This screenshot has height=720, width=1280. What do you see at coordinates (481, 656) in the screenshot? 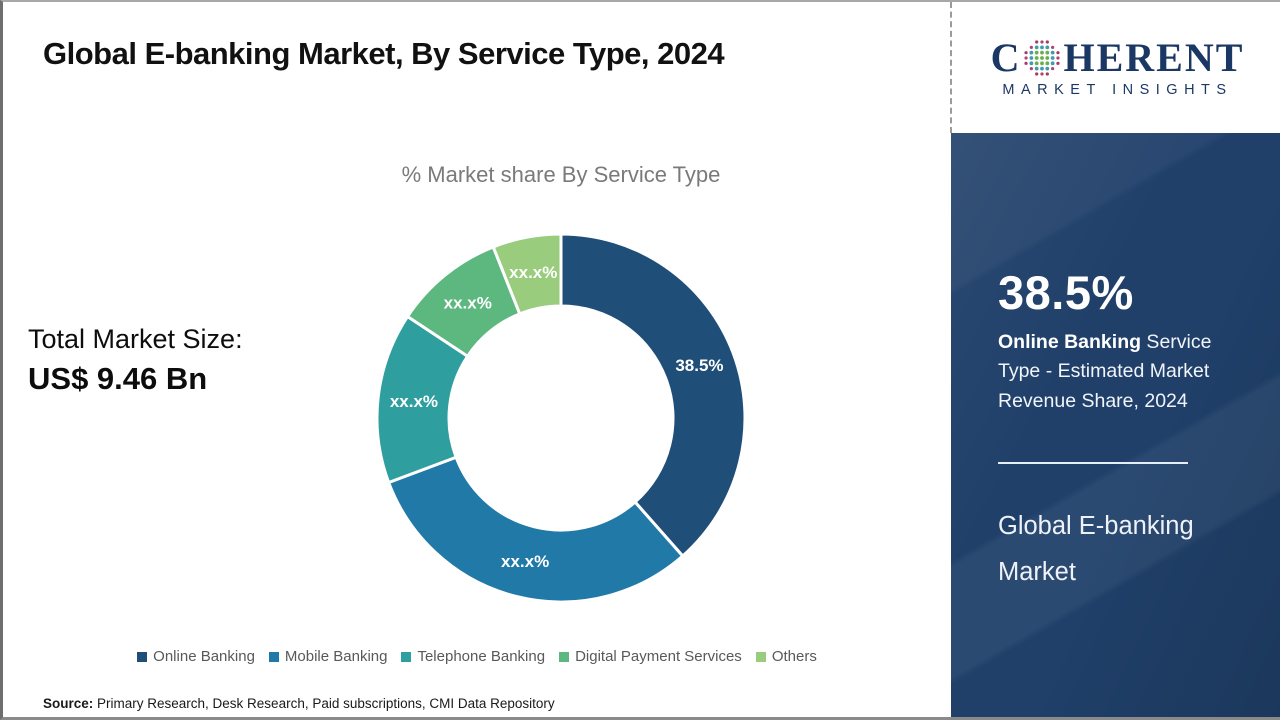
I see `legend-label: Telephone Banking` at bounding box center [481, 656].